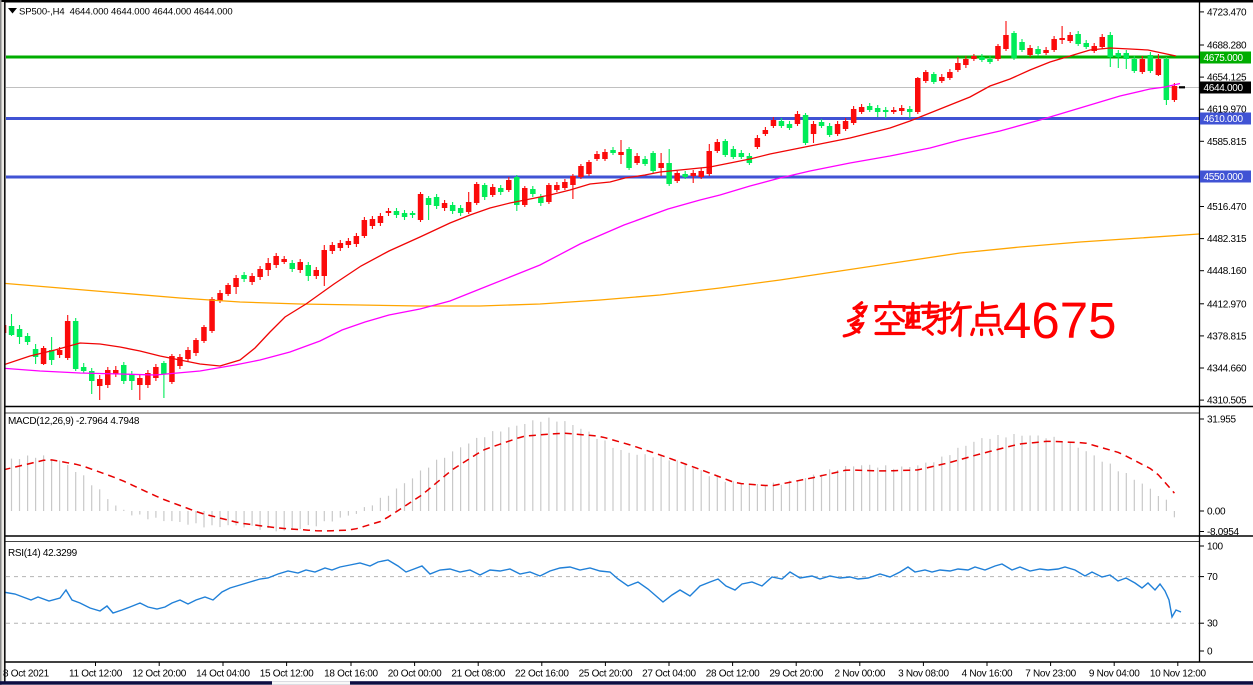 This screenshot has width=1253, height=685. What do you see at coordinates (1114, 674) in the screenshot?
I see `svg-text: 9 Nov 04:00` at bounding box center [1114, 674].